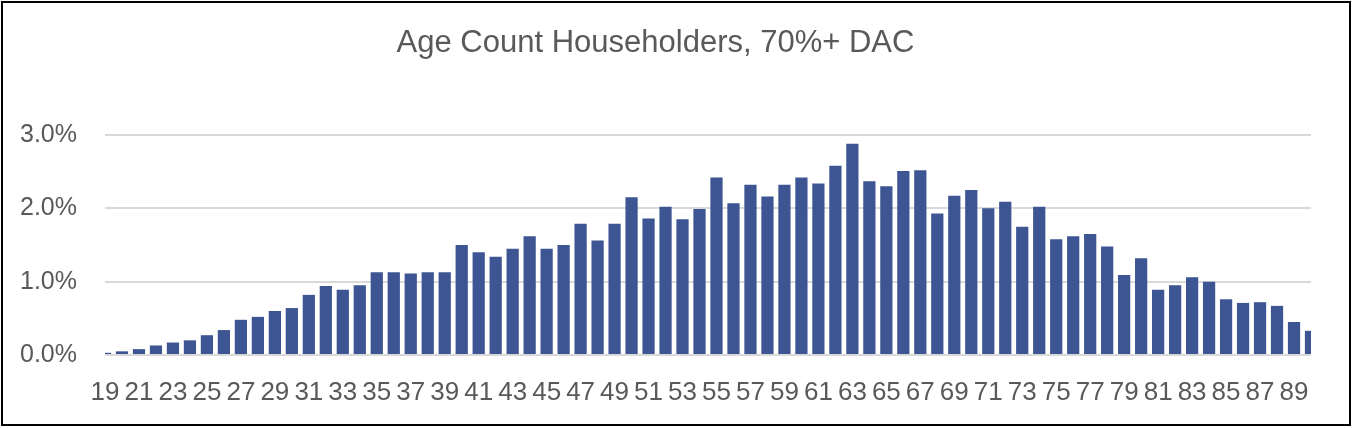 Image resolution: width=1353 pixels, height=428 pixels. I want to click on x-tick-label: 25, so click(207, 390).